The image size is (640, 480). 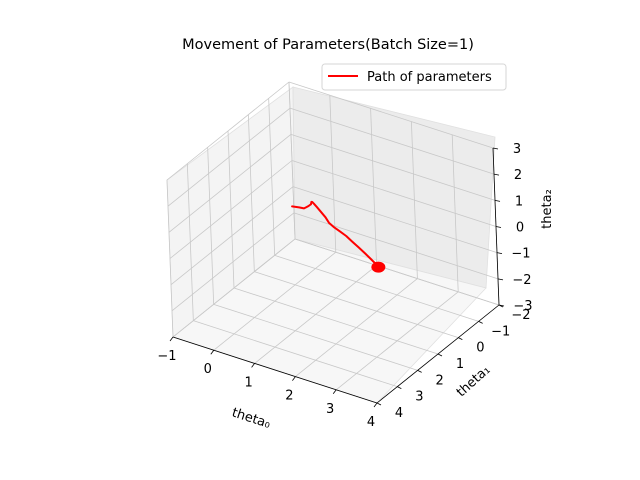 What do you see at coordinates (378, 267) in the screenshot?
I see `series-end-cluster` at bounding box center [378, 267].